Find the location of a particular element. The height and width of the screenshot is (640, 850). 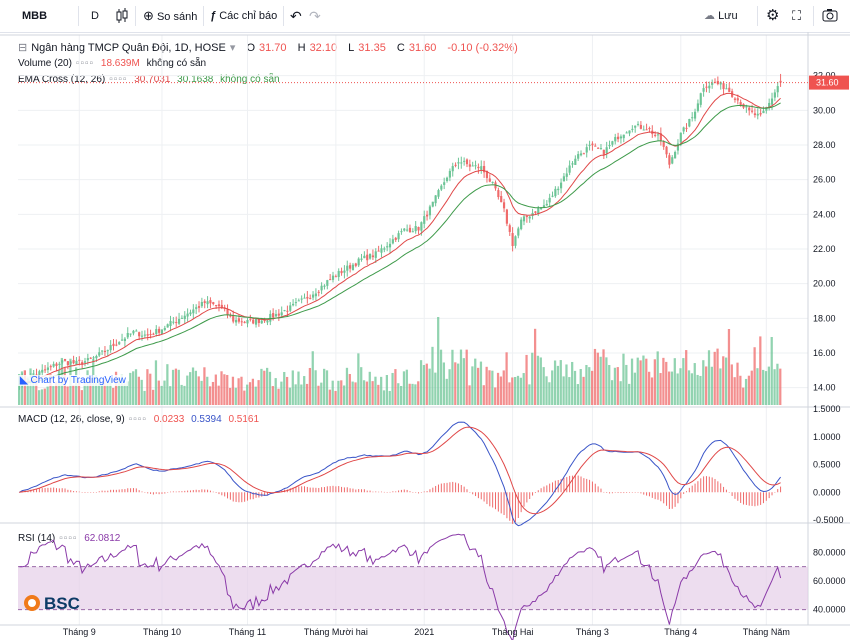

settings-button: ⚙ is located at coordinates (772, 16).